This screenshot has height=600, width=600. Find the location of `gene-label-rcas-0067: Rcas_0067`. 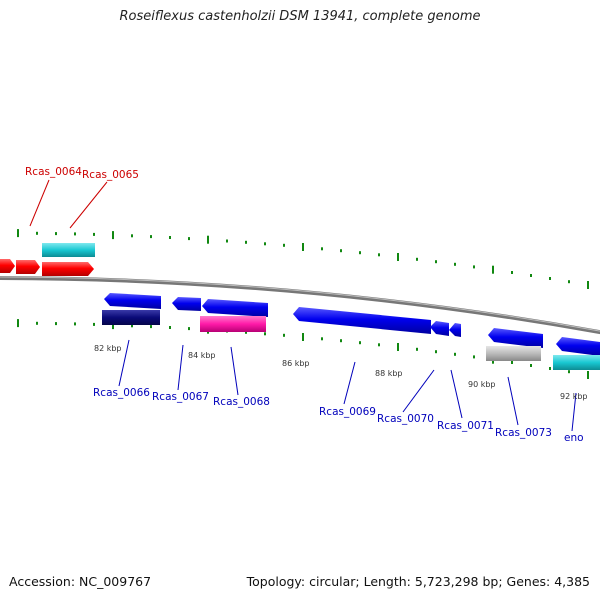

gene-label-rcas-0067: Rcas_0067 is located at coordinates (180, 397).